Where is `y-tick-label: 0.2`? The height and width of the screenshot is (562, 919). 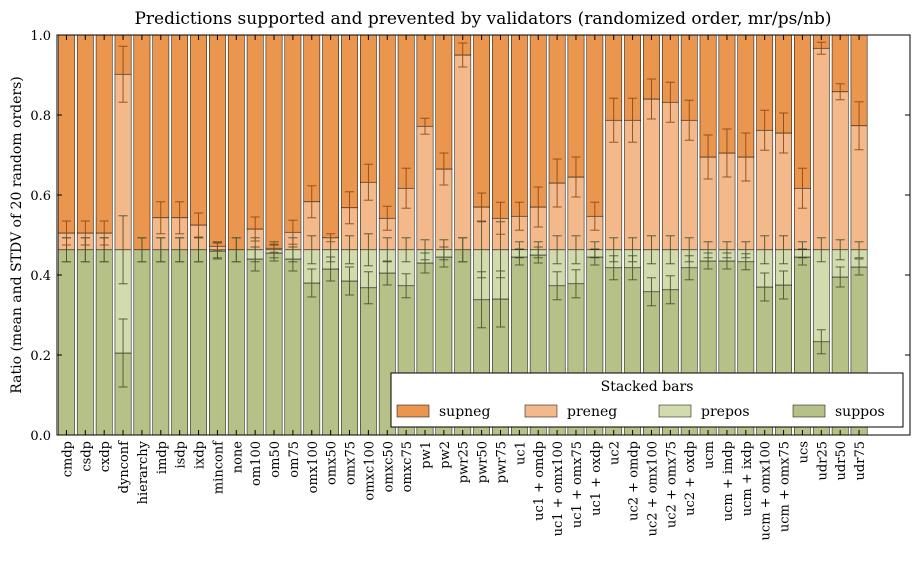 y-tick-label: 0.2 is located at coordinates (40, 356).